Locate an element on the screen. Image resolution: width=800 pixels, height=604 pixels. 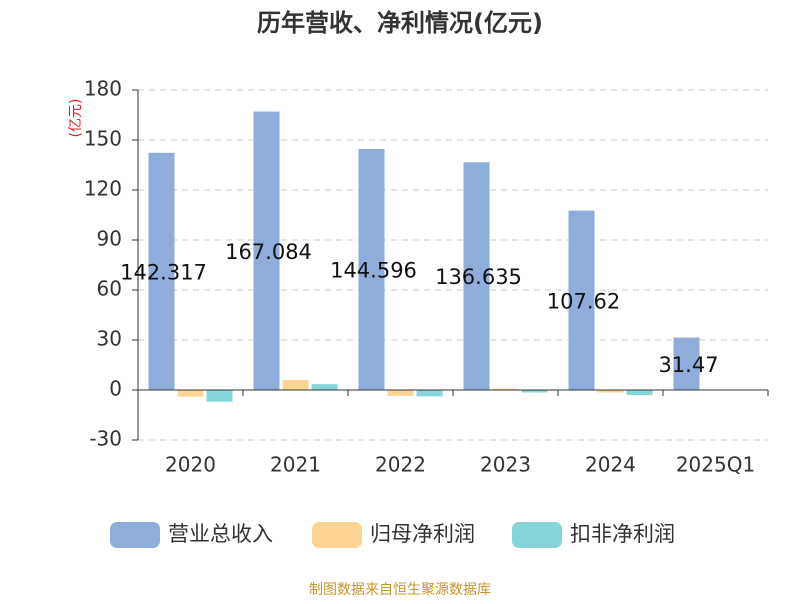
chart-title: 历年营收、净利情况(亿元) is located at coordinates (400, 23).